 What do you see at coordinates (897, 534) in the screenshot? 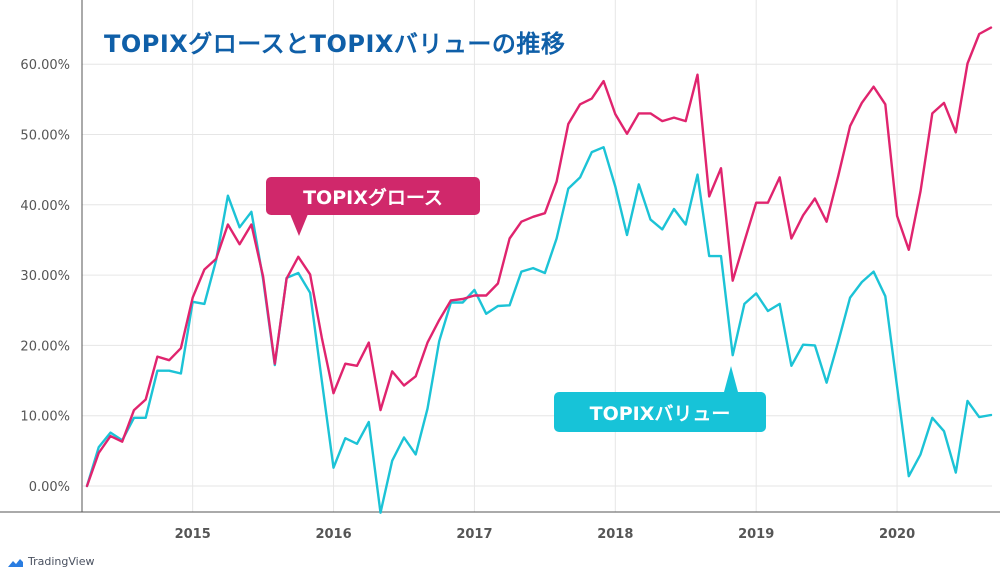
I see `x-tick-label: 2020` at bounding box center [897, 534].